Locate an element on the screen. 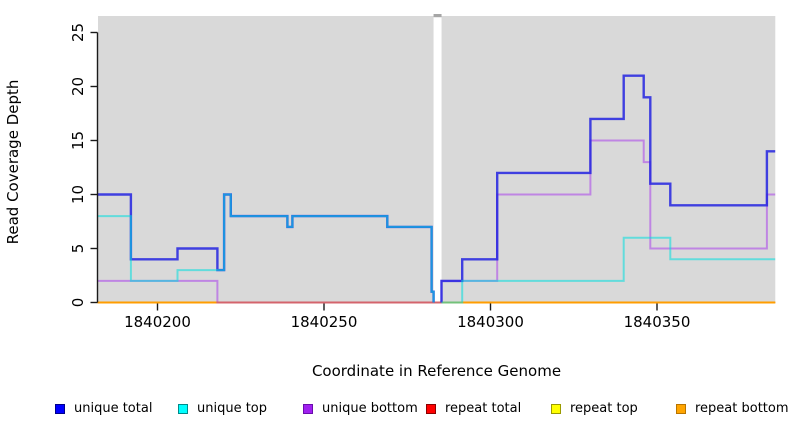 This screenshot has height=432, width=792. legend-item-unique-bottom: unique bottom is located at coordinates (360, 409).